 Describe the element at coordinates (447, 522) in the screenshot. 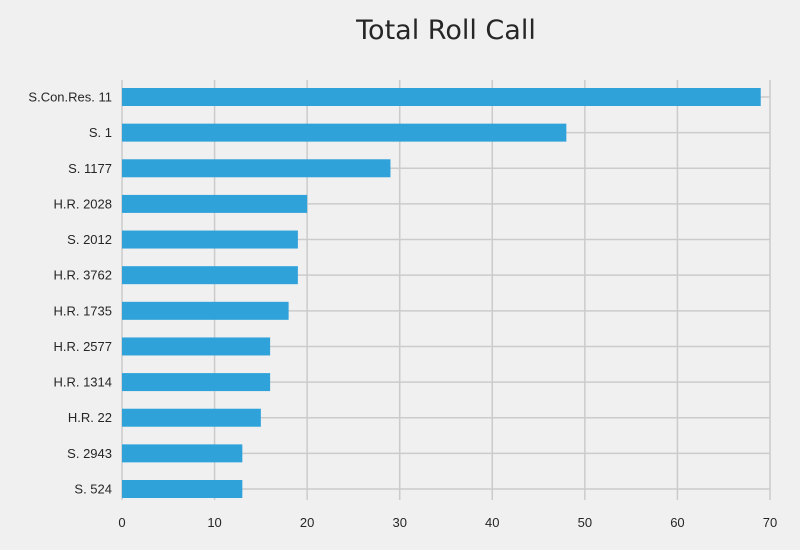

I see `x-tick-labels: 0 10 20 30 40 50 60 70` at that location.